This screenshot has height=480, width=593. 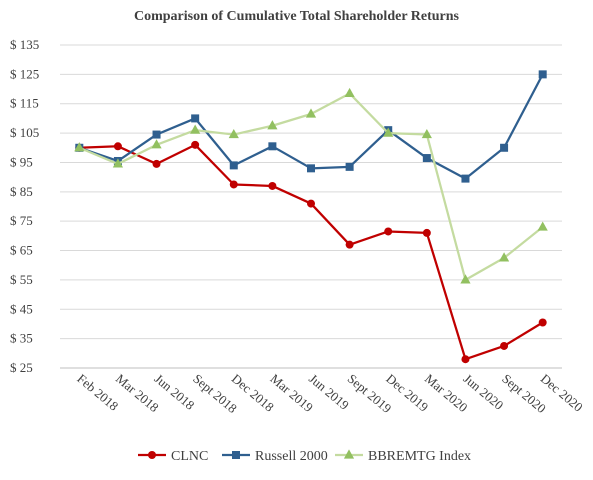 I want to click on legend-item: CLNC, so click(x=173, y=456).